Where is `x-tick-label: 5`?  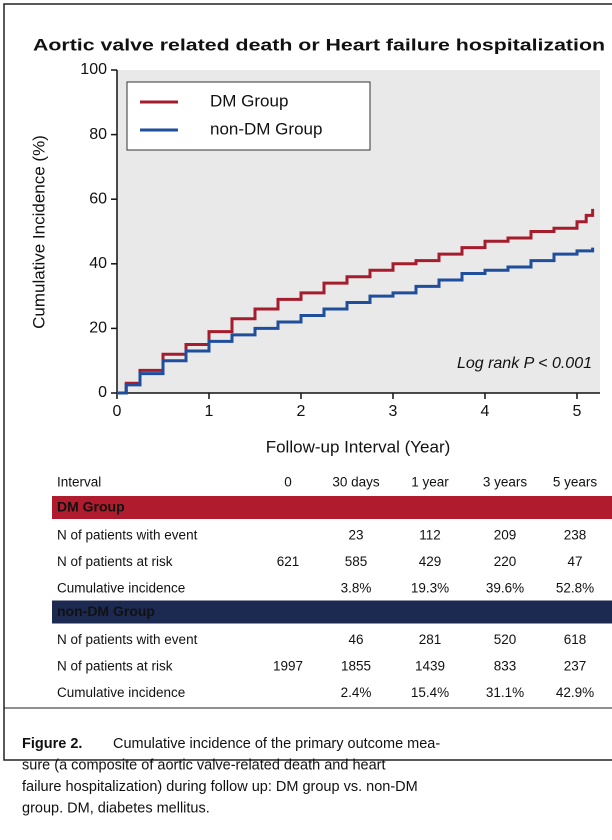 x-tick-label: 5 is located at coordinates (577, 411).